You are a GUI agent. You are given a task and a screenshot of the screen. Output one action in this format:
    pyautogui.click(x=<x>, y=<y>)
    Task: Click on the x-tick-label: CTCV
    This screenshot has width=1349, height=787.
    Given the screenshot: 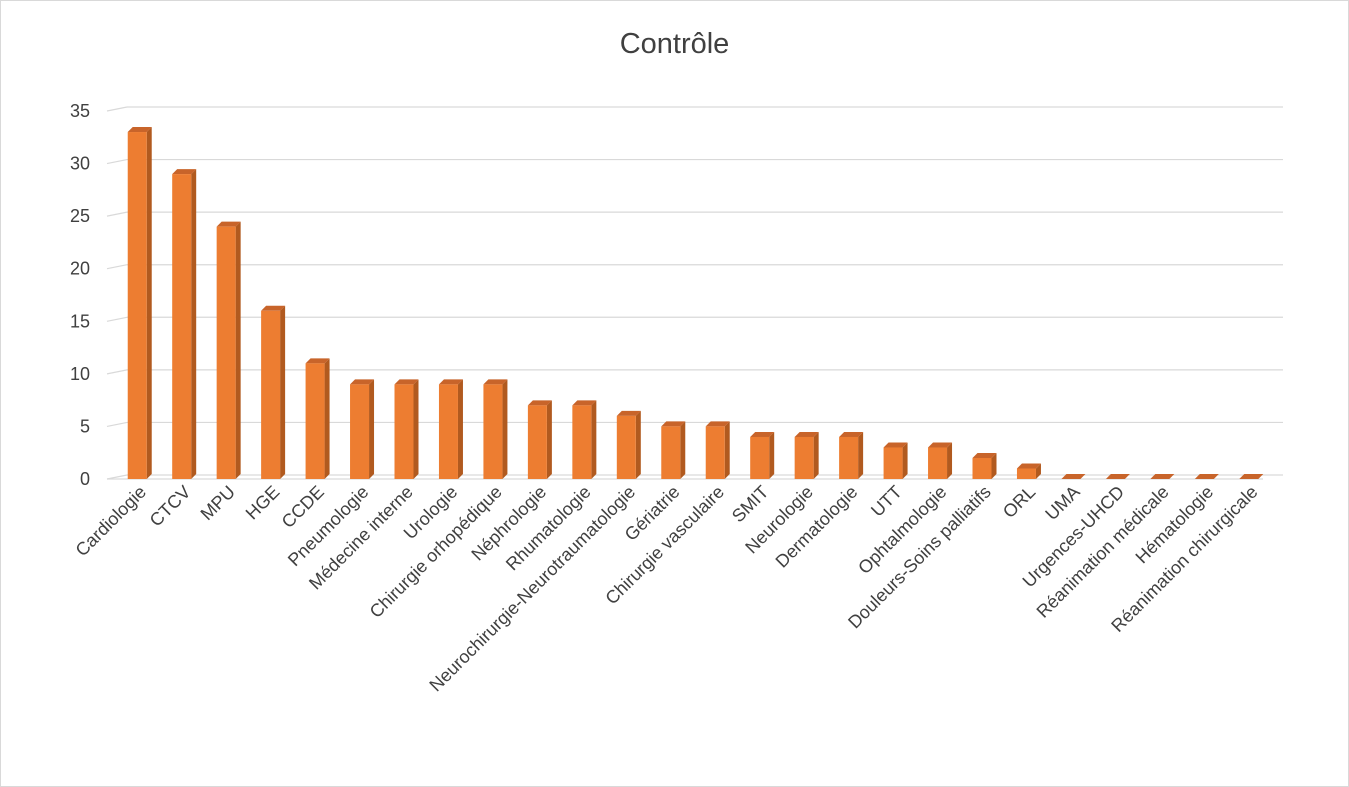 What is the action you would take?
    pyautogui.click(x=170, y=506)
    